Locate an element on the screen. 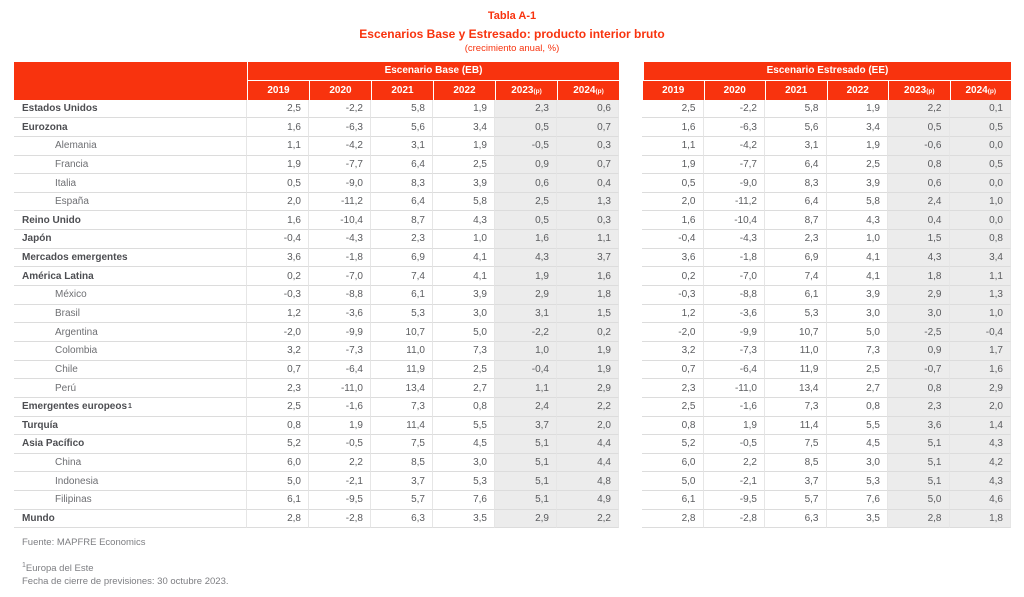 The height and width of the screenshot is (597, 1024). value-cell-2020: -4,3 is located at coordinates (340, 239).